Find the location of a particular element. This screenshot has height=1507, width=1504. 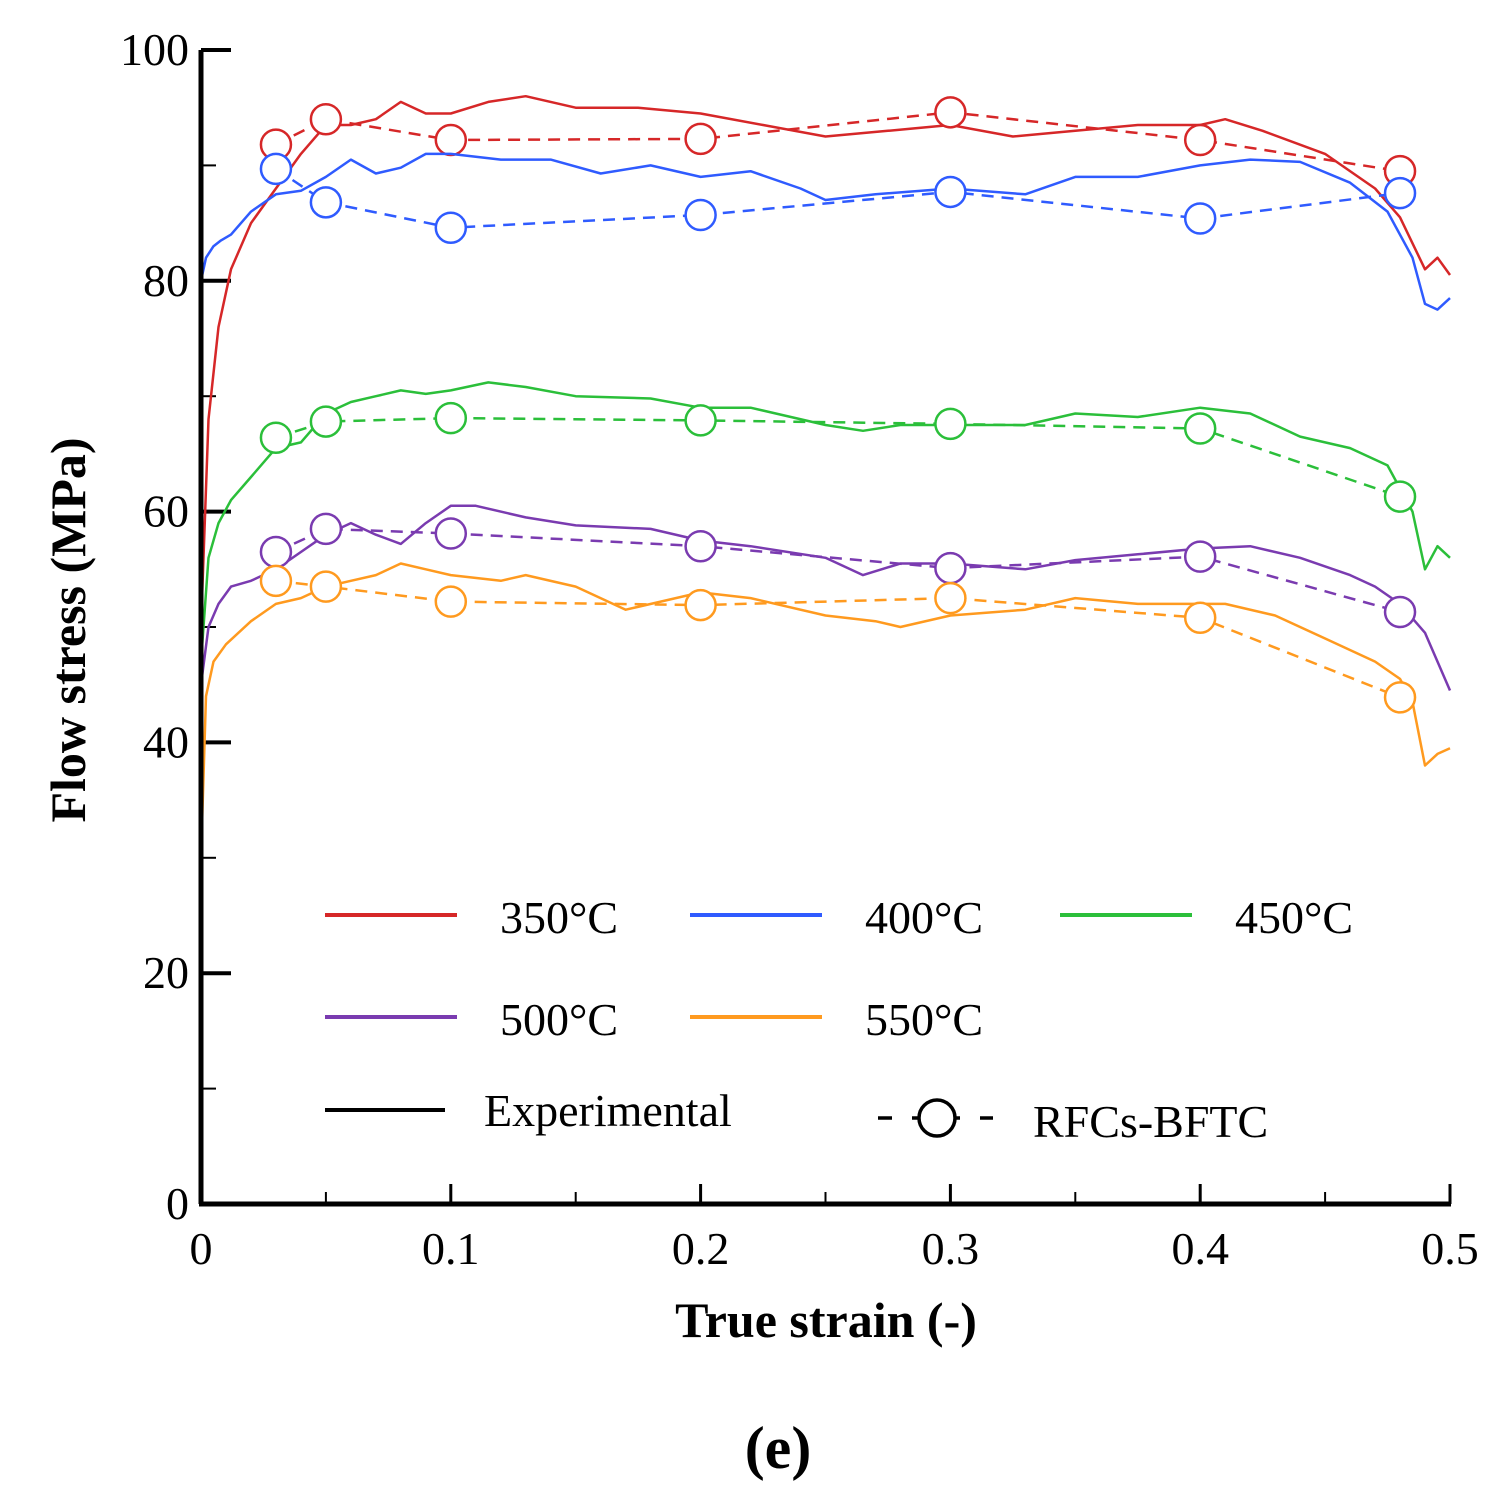

series-500°C is located at coordinates (825, 597).